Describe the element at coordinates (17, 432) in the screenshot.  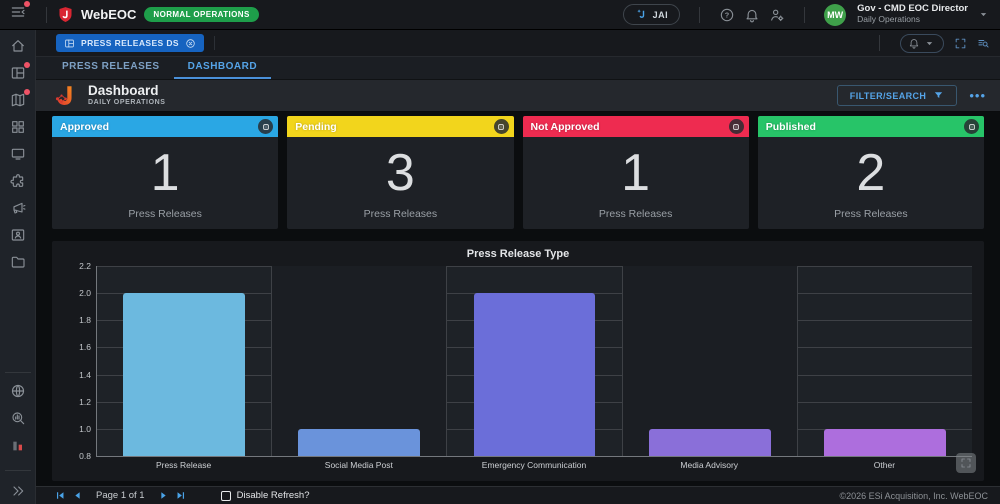
I see `sidebar-tools` at that location.